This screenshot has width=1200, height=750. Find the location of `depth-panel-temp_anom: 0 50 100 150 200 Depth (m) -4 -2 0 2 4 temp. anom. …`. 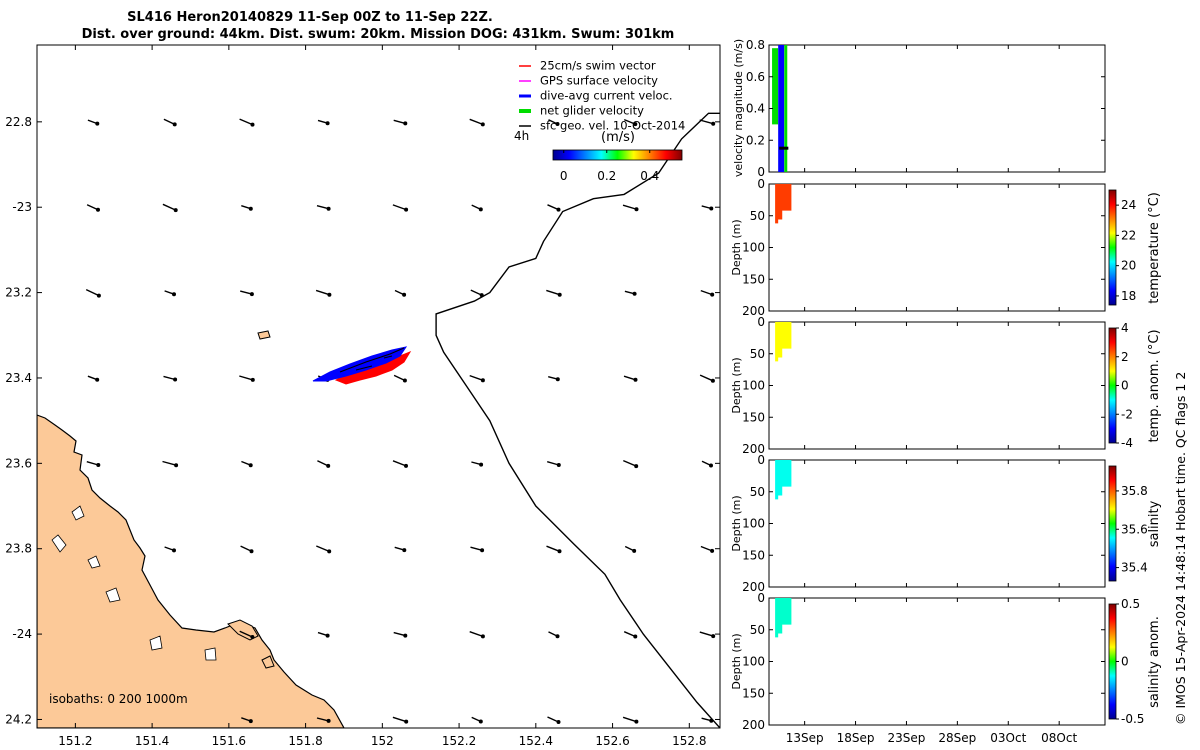

depth-panel-temp_anom: 0 50 100 150 200 Depth (m) -4 -2 0 2 4 temp. anom. … is located at coordinates (946, 385).